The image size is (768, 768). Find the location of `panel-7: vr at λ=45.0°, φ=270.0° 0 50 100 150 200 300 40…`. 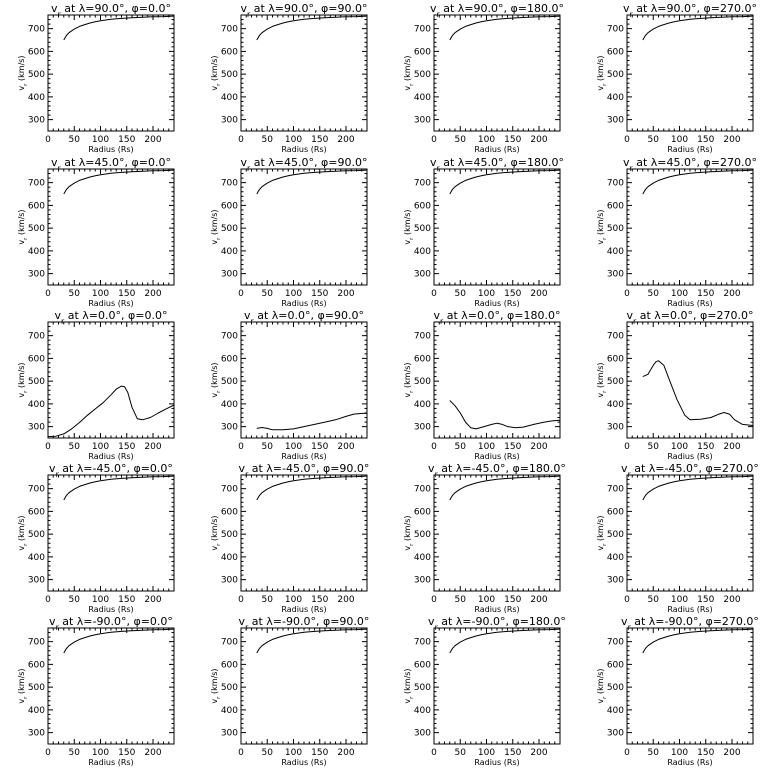

panel-7: vr at λ=45.0°, φ=270.0° 0 50 100 150 200 300 40… is located at coordinates (676, 232).